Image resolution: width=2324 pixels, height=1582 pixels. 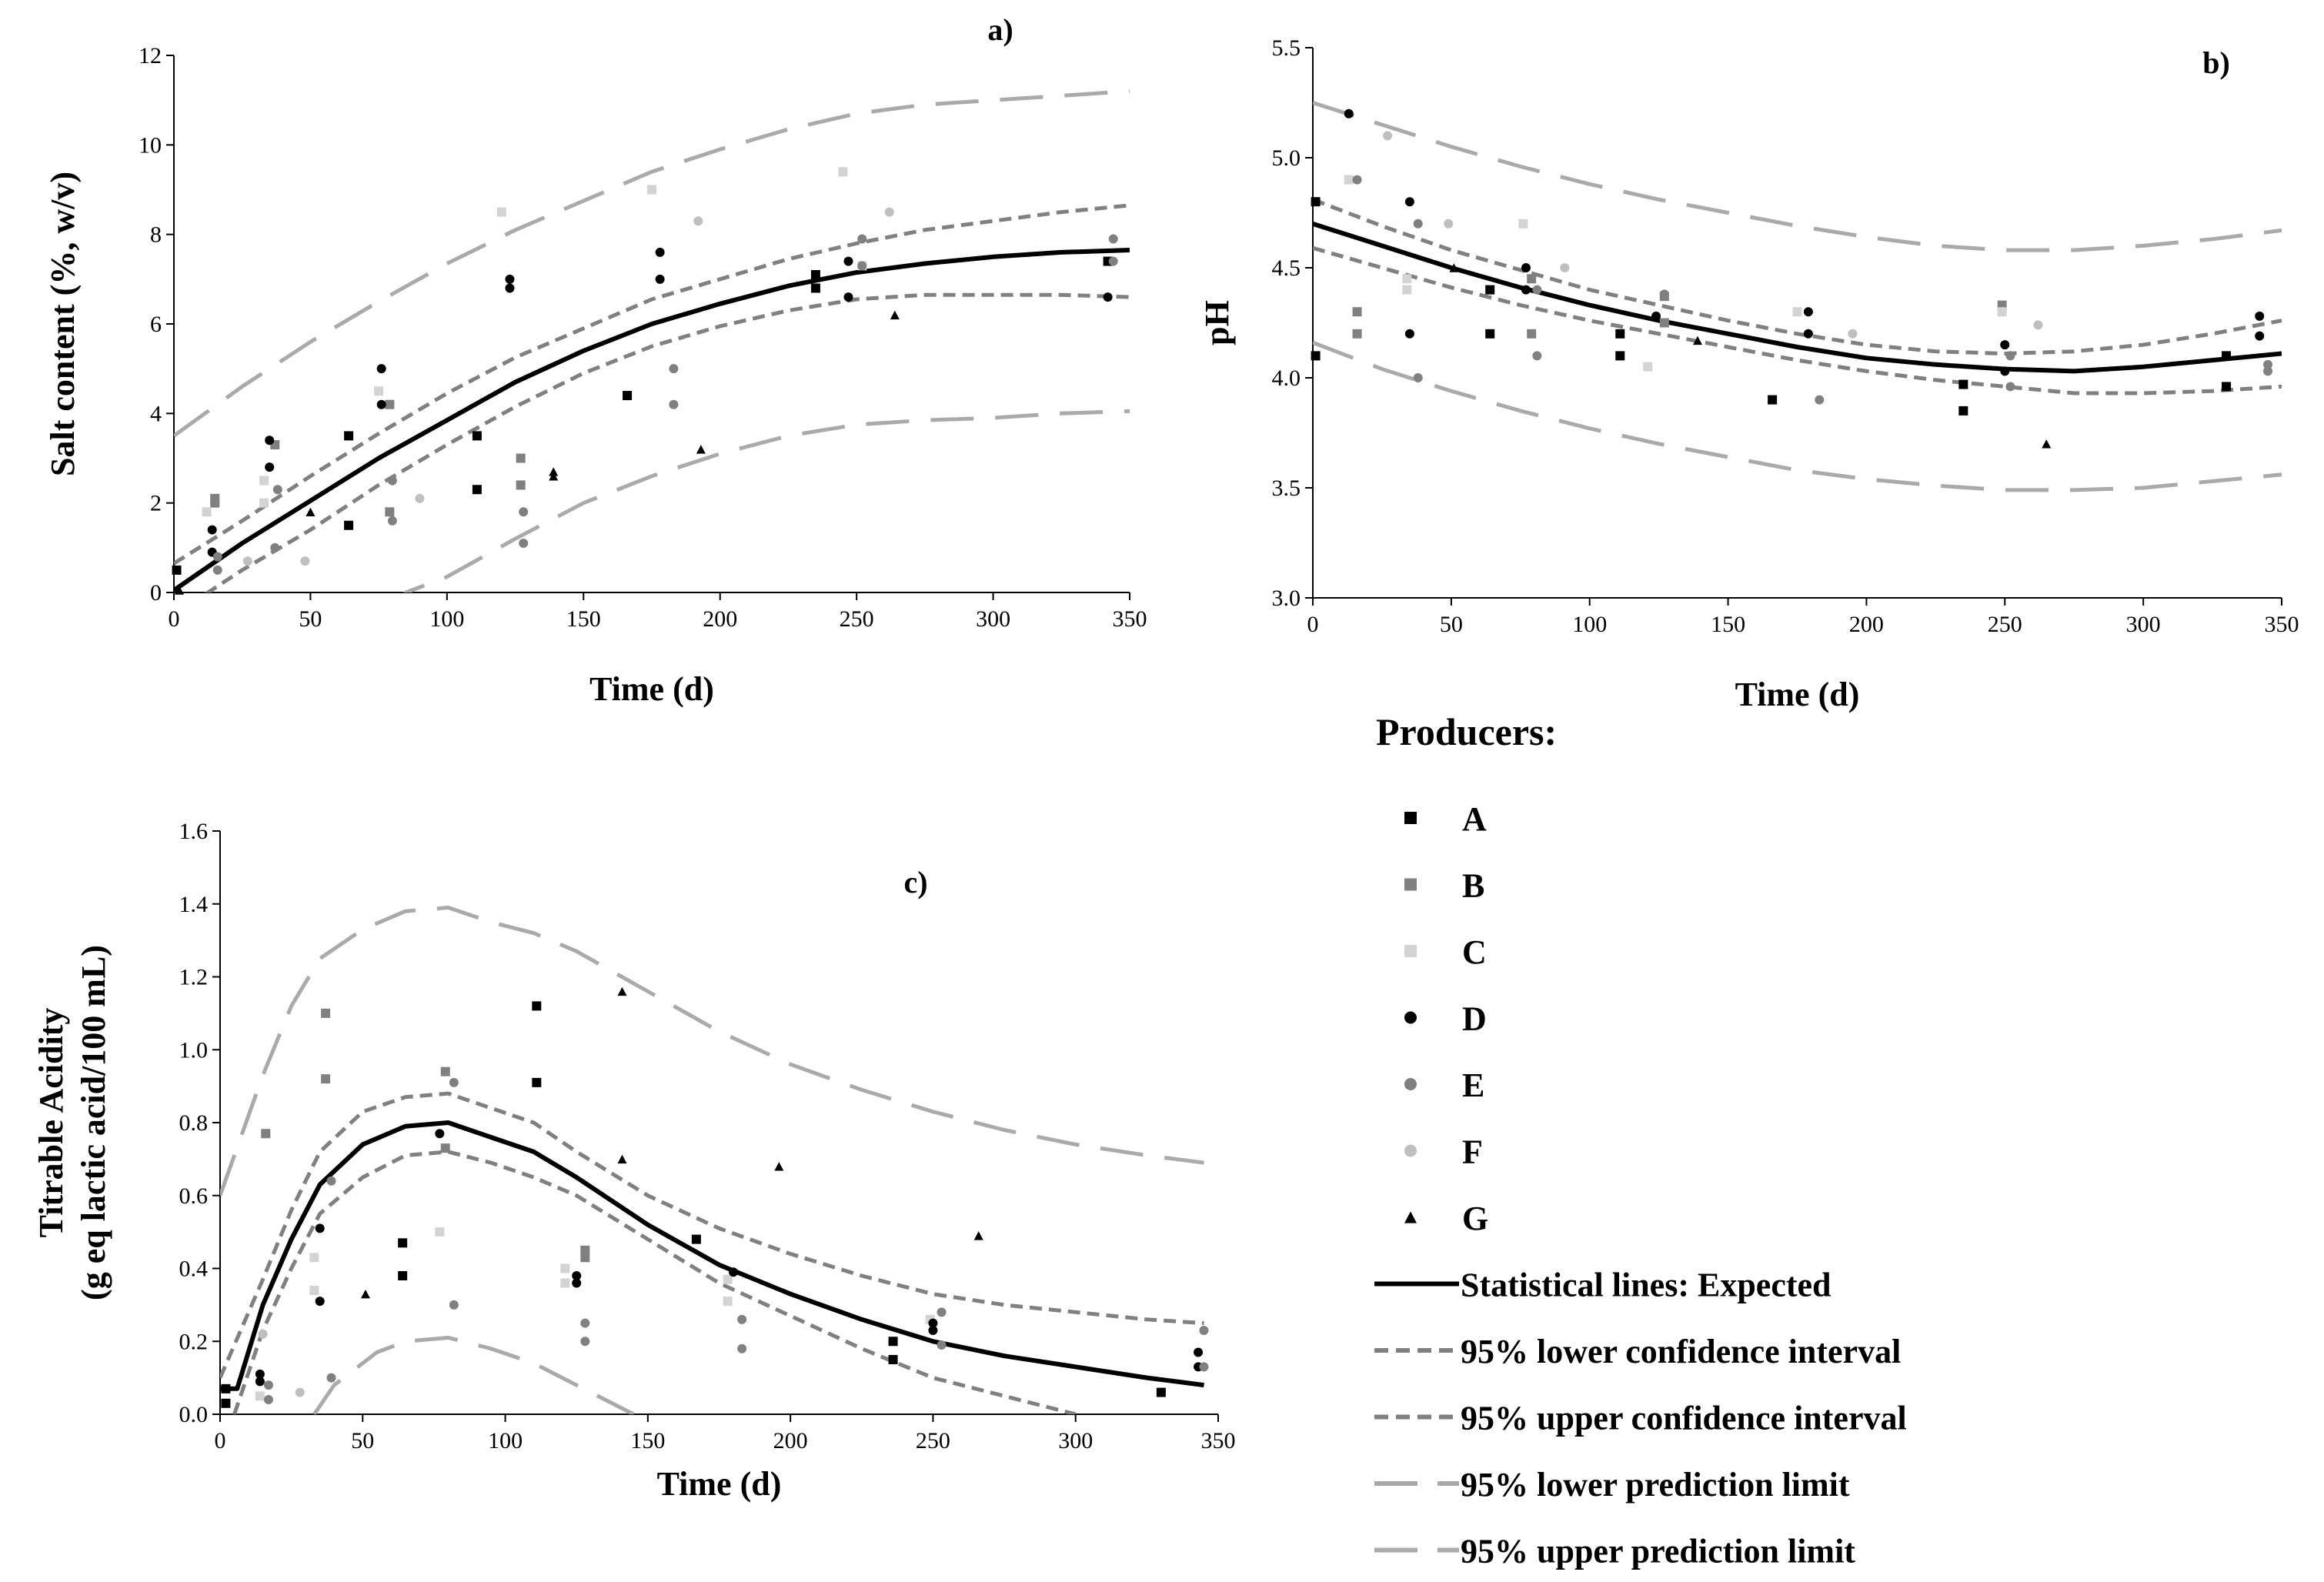 I want to click on x-tick-label: 200, so click(x=1866, y=624).